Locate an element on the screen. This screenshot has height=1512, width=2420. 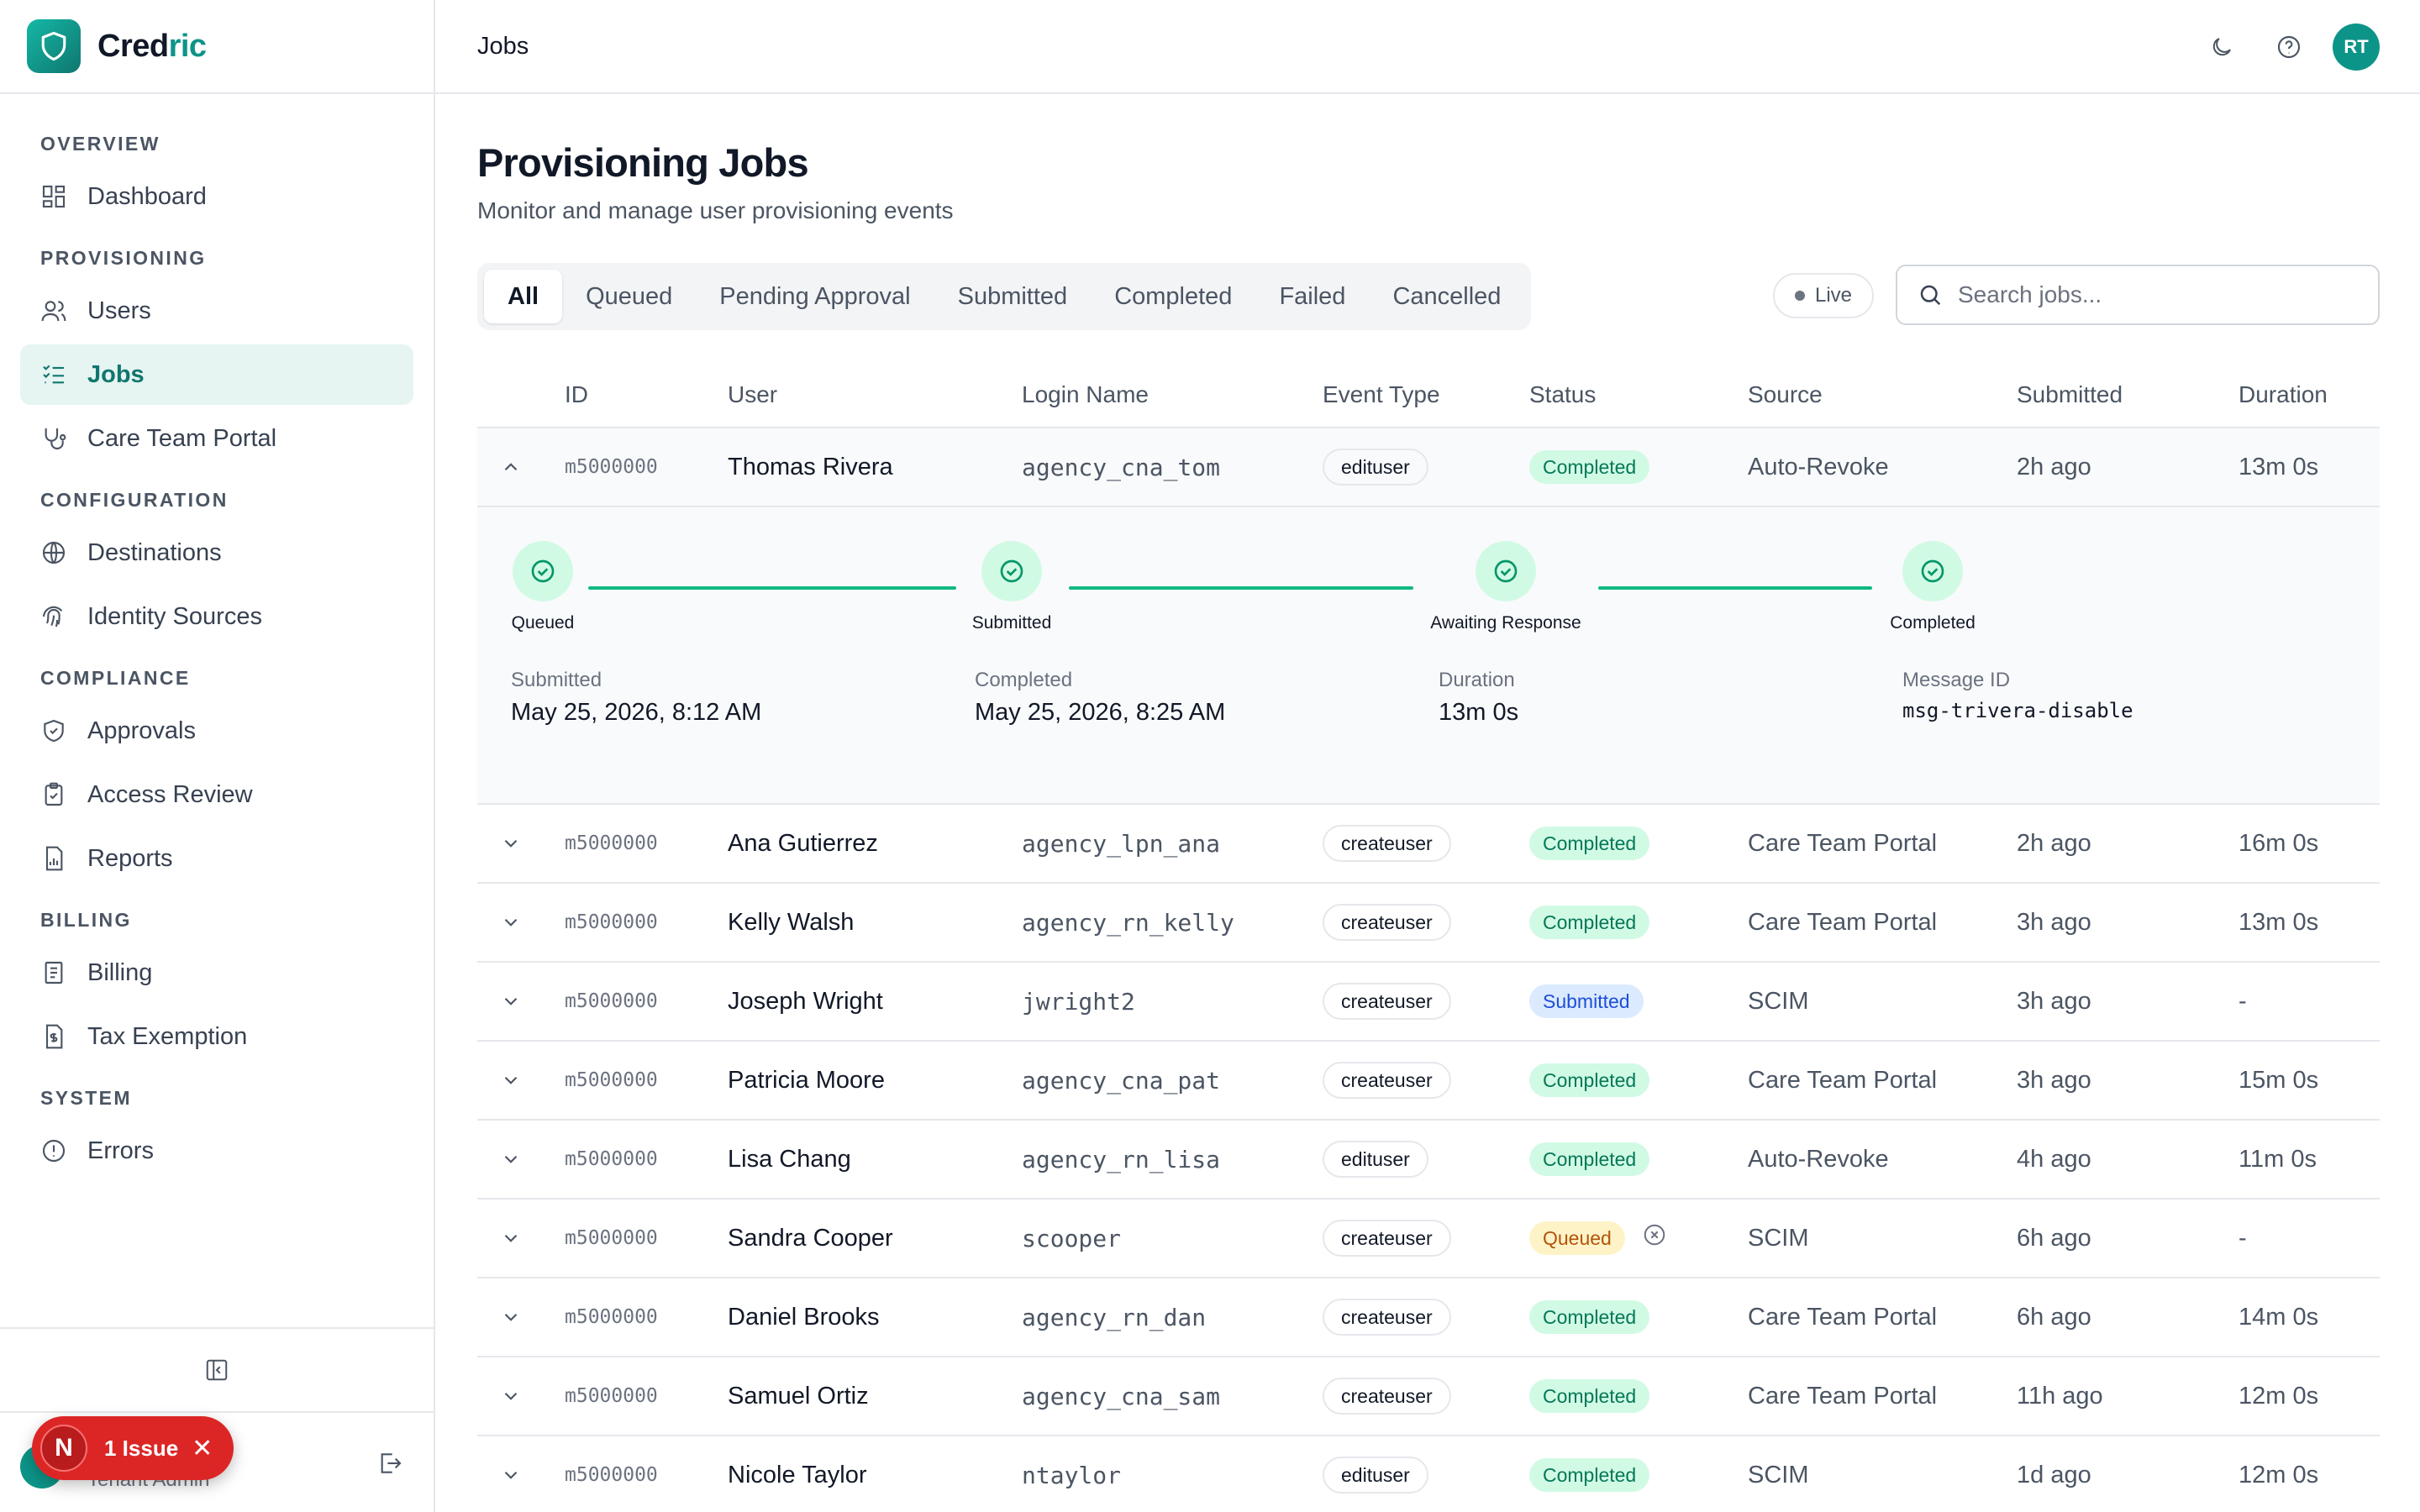
column-header-event-type: Event Type is located at coordinates (1381, 394).